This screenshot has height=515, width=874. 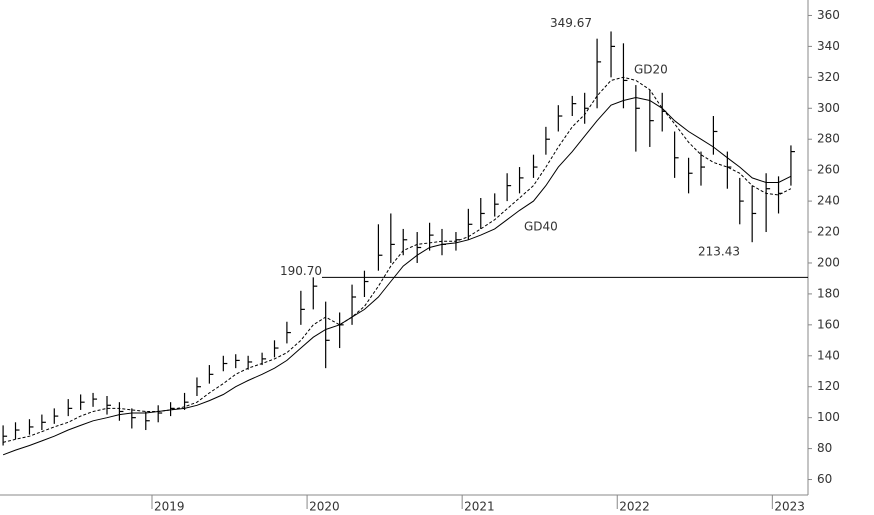 I want to click on y-tick-label: 60, so click(x=824, y=479).